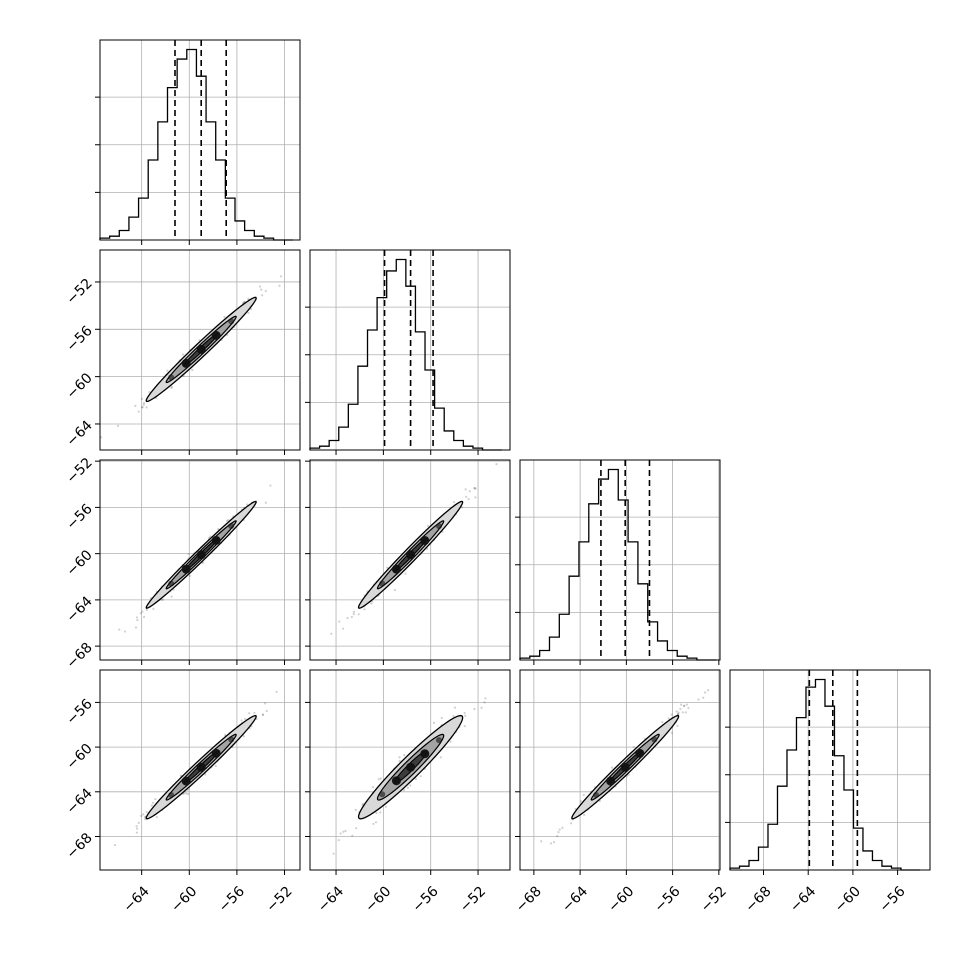 The height and width of the screenshot is (970, 970). I want to click on x-tick-label: −52, so click(473, 899).